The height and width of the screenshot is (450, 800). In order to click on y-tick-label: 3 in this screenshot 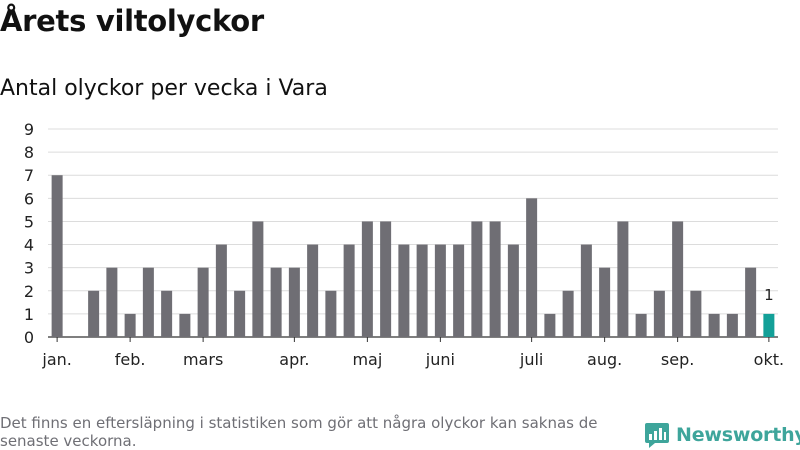, I will do `click(29, 268)`.